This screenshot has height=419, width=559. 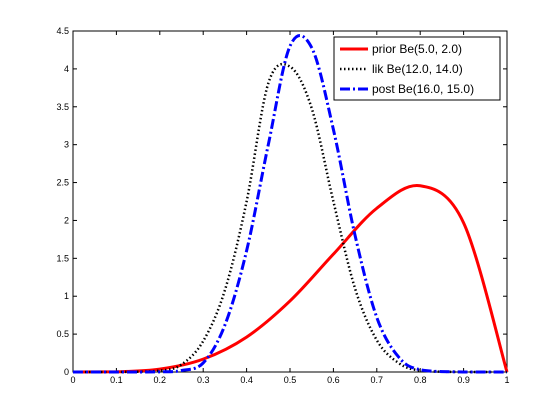 What do you see at coordinates (62, 183) in the screenshot?
I see `y-tick-label: 2.5` at bounding box center [62, 183].